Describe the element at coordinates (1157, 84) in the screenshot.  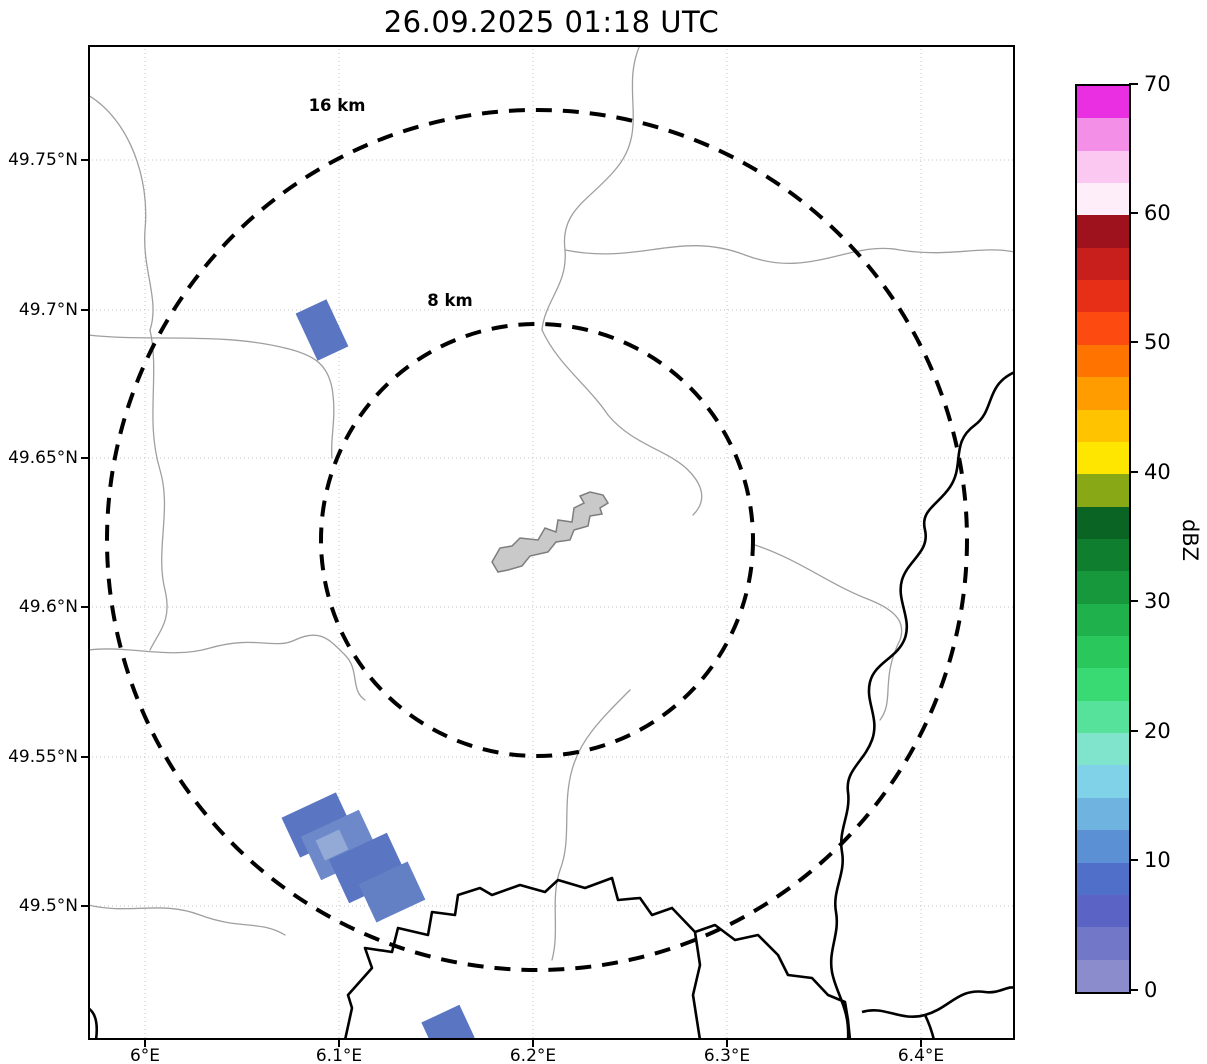
I see `colorbar-tick-label: 70` at that location.